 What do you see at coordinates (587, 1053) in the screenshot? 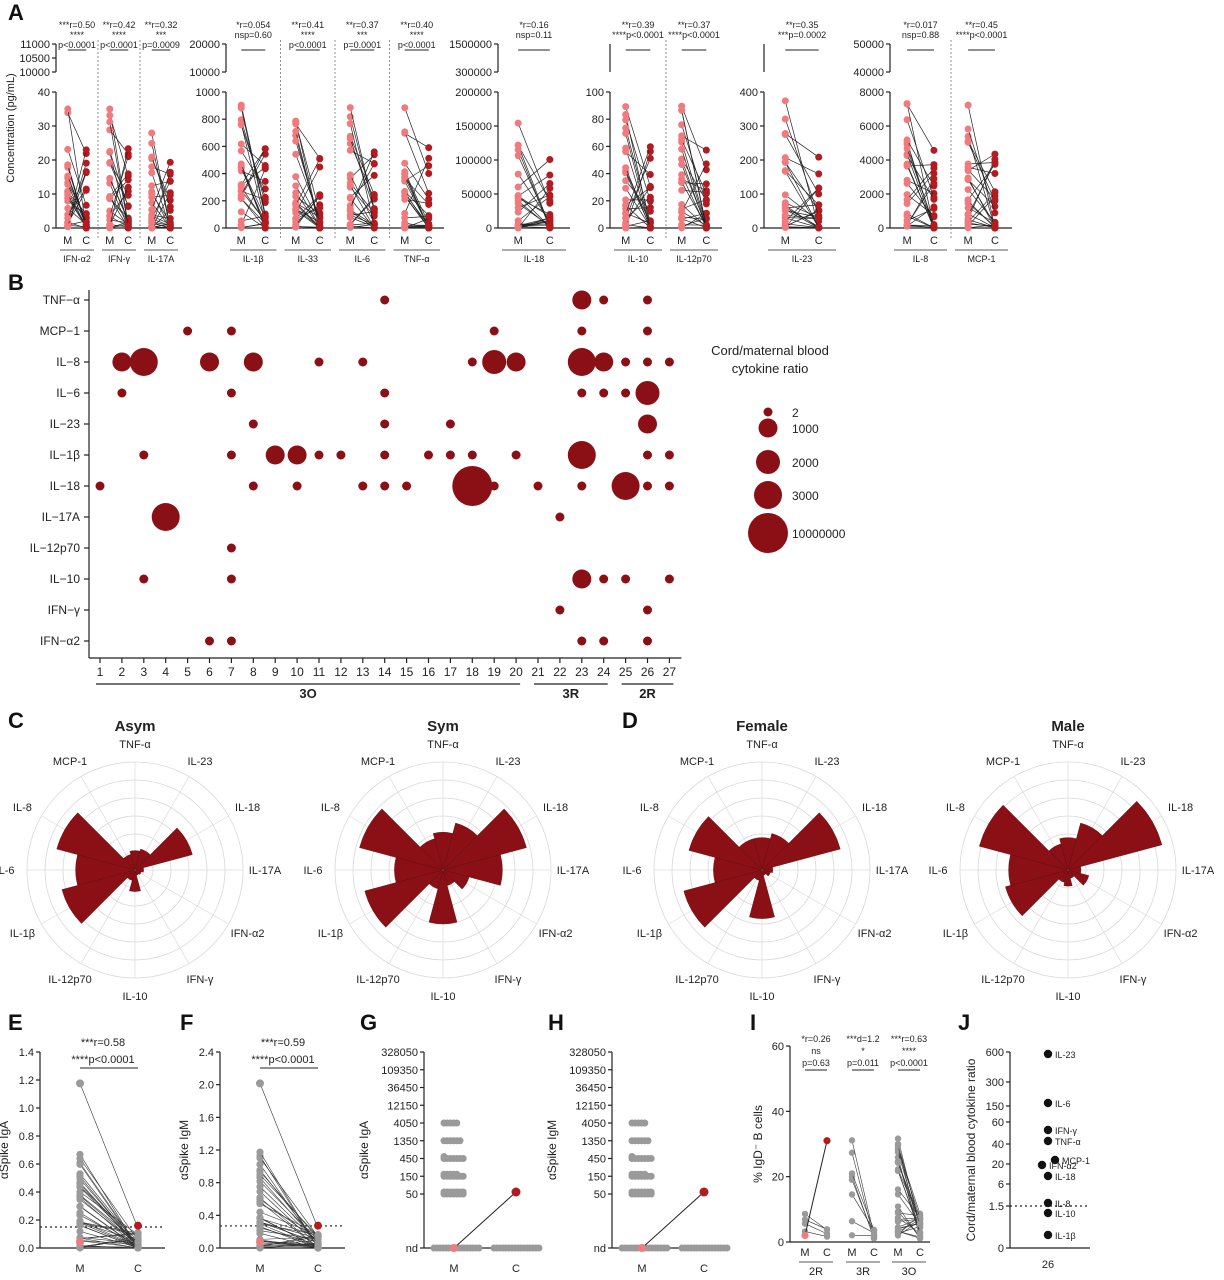
I see `y-tick-label: 328050` at bounding box center [587, 1053].